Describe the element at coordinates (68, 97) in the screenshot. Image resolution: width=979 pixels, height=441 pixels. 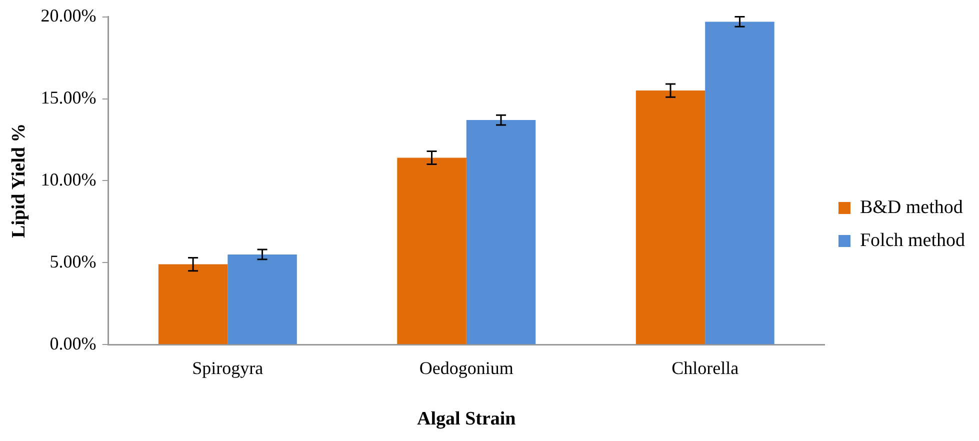
I see `y-tick-label: 15.00%` at that location.